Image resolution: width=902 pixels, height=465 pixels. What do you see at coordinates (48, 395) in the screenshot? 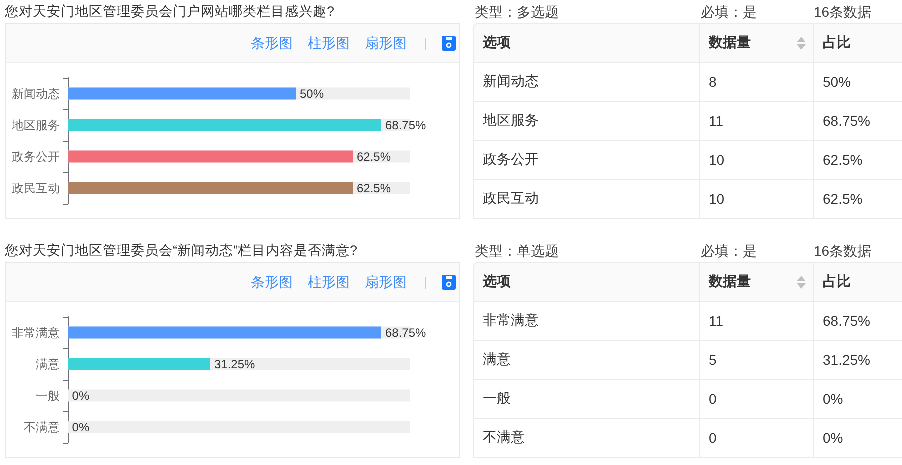
I see `y-tick-label: 一般` at bounding box center [48, 395].